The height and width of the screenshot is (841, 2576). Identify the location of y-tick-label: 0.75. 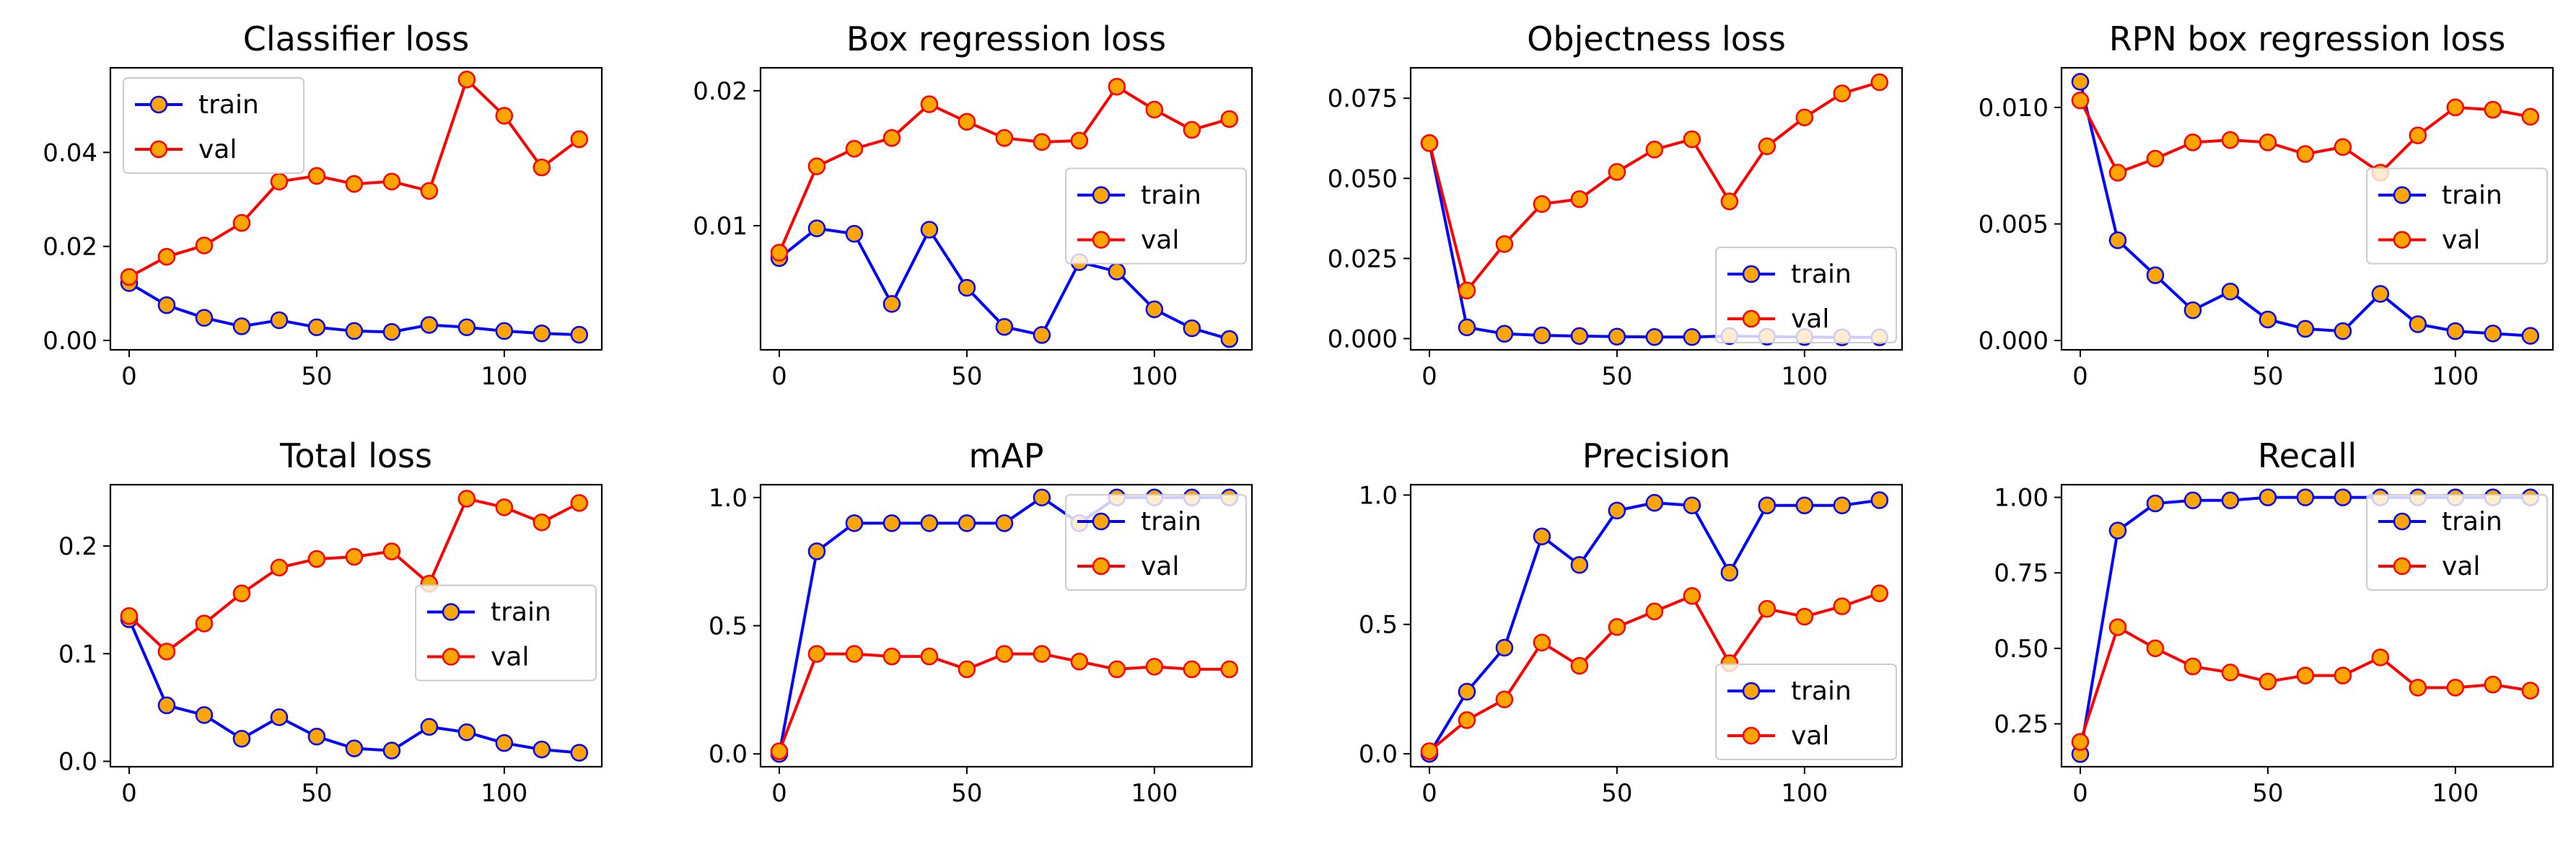
(2021, 573).